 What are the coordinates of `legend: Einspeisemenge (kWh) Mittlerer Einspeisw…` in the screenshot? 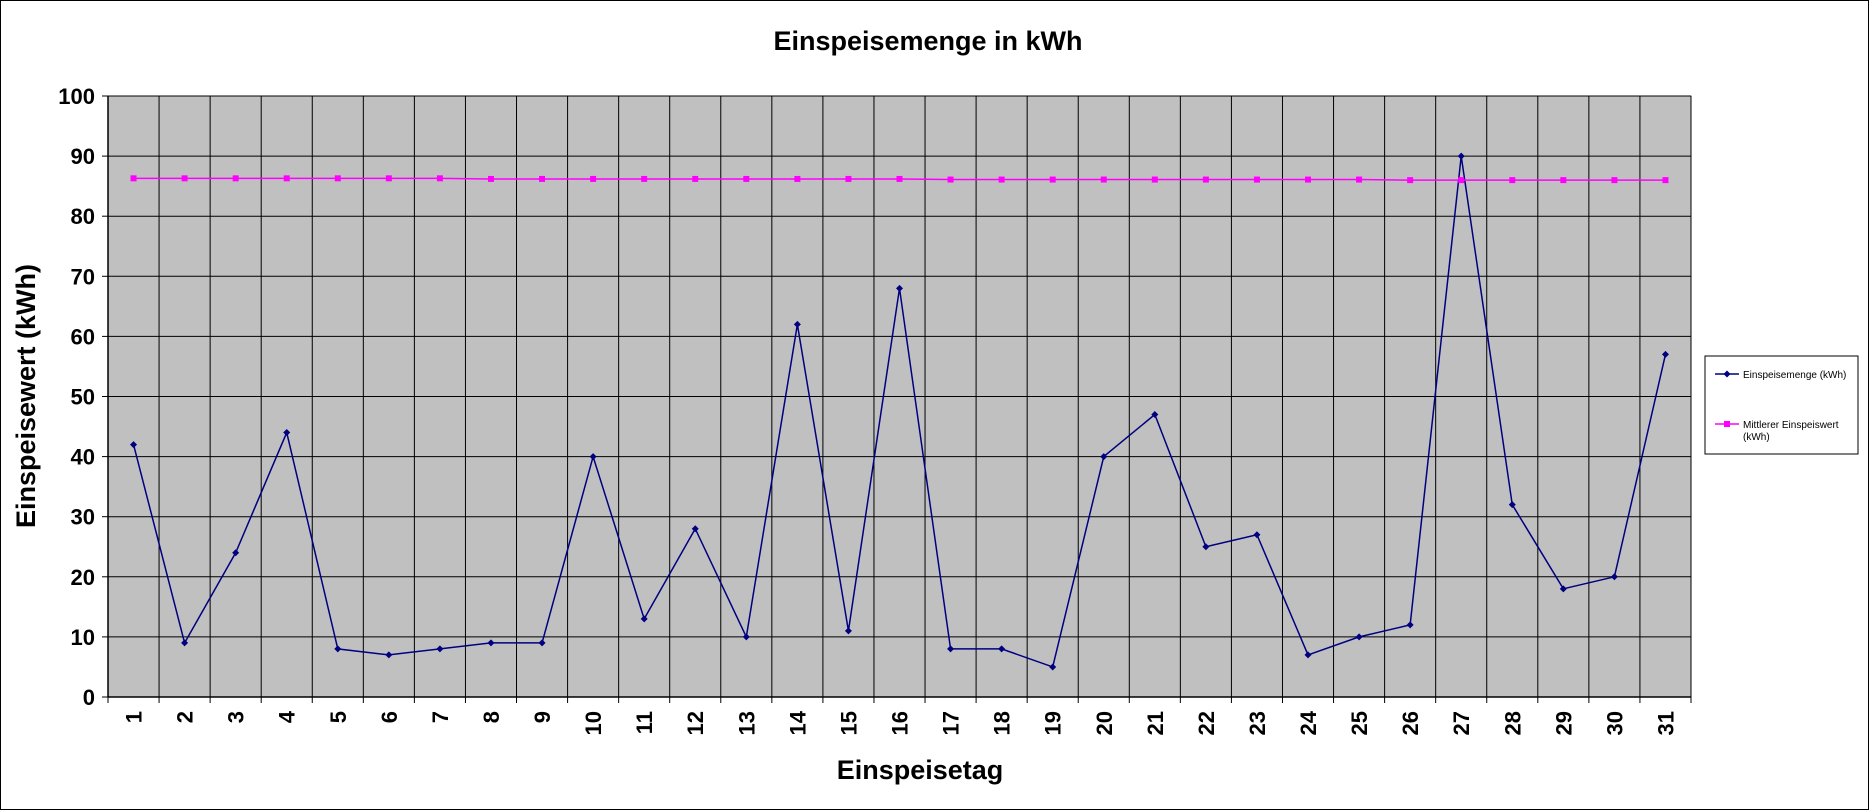 It's located at (1781, 405).